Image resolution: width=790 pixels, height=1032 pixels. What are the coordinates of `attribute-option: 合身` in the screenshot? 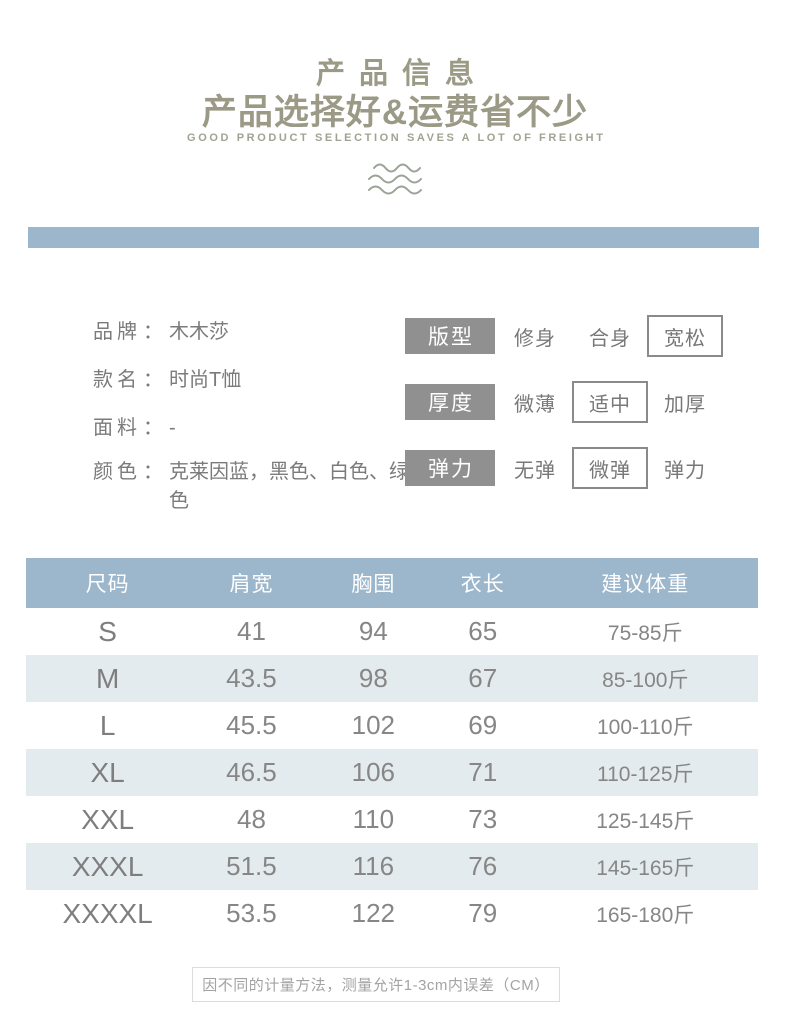 It's located at (610, 338).